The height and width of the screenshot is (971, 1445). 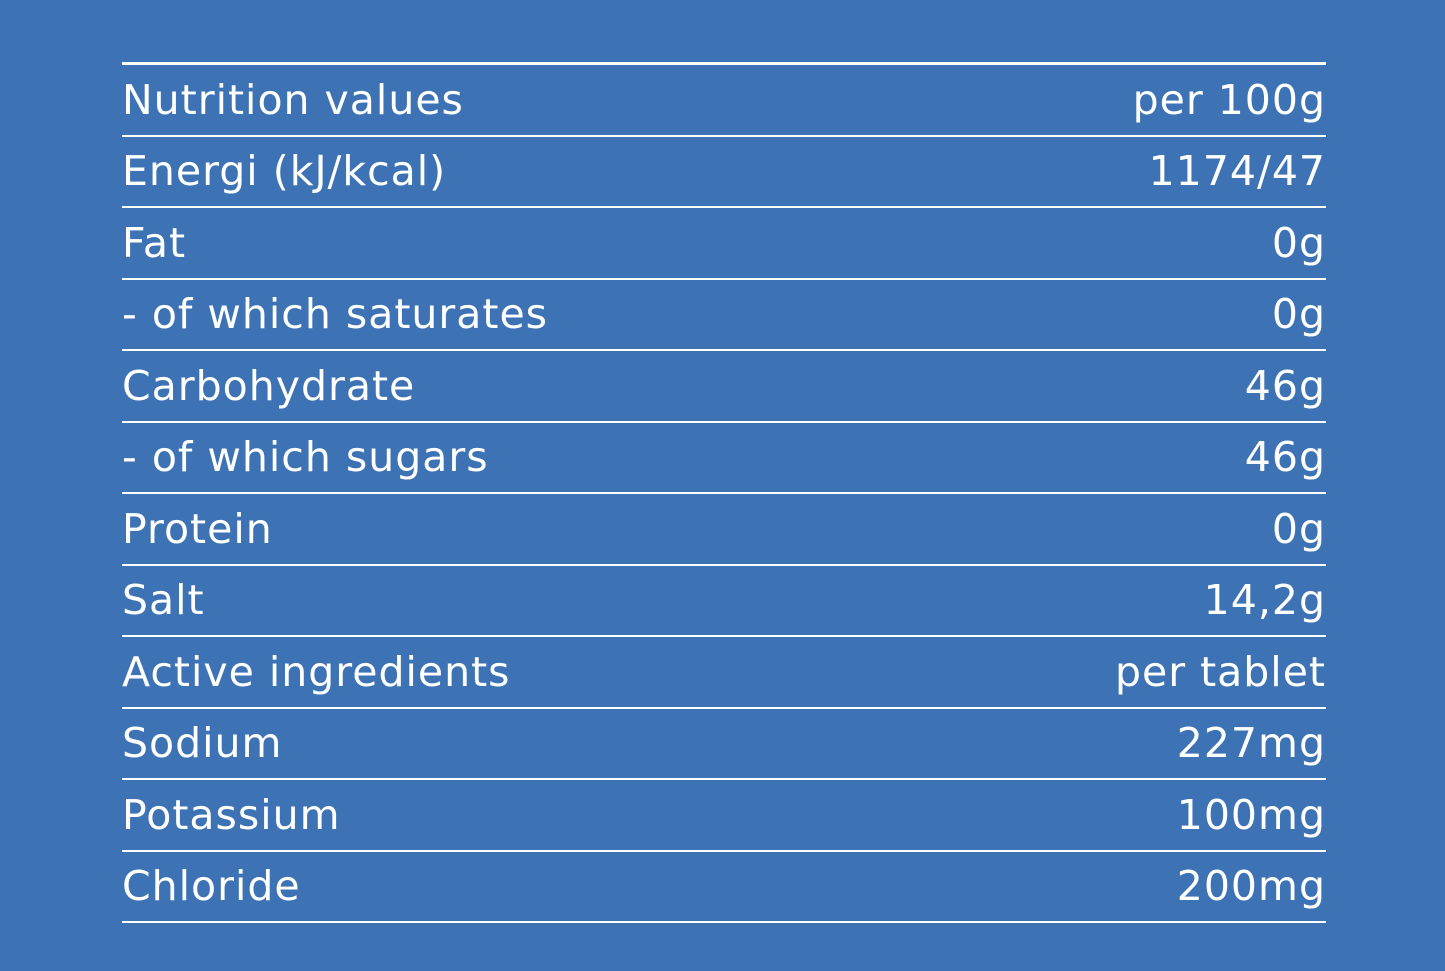 What do you see at coordinates (724, 244) in the screenshot?
I see `table-row: Fat 0g` at bounding box center [724, 244].